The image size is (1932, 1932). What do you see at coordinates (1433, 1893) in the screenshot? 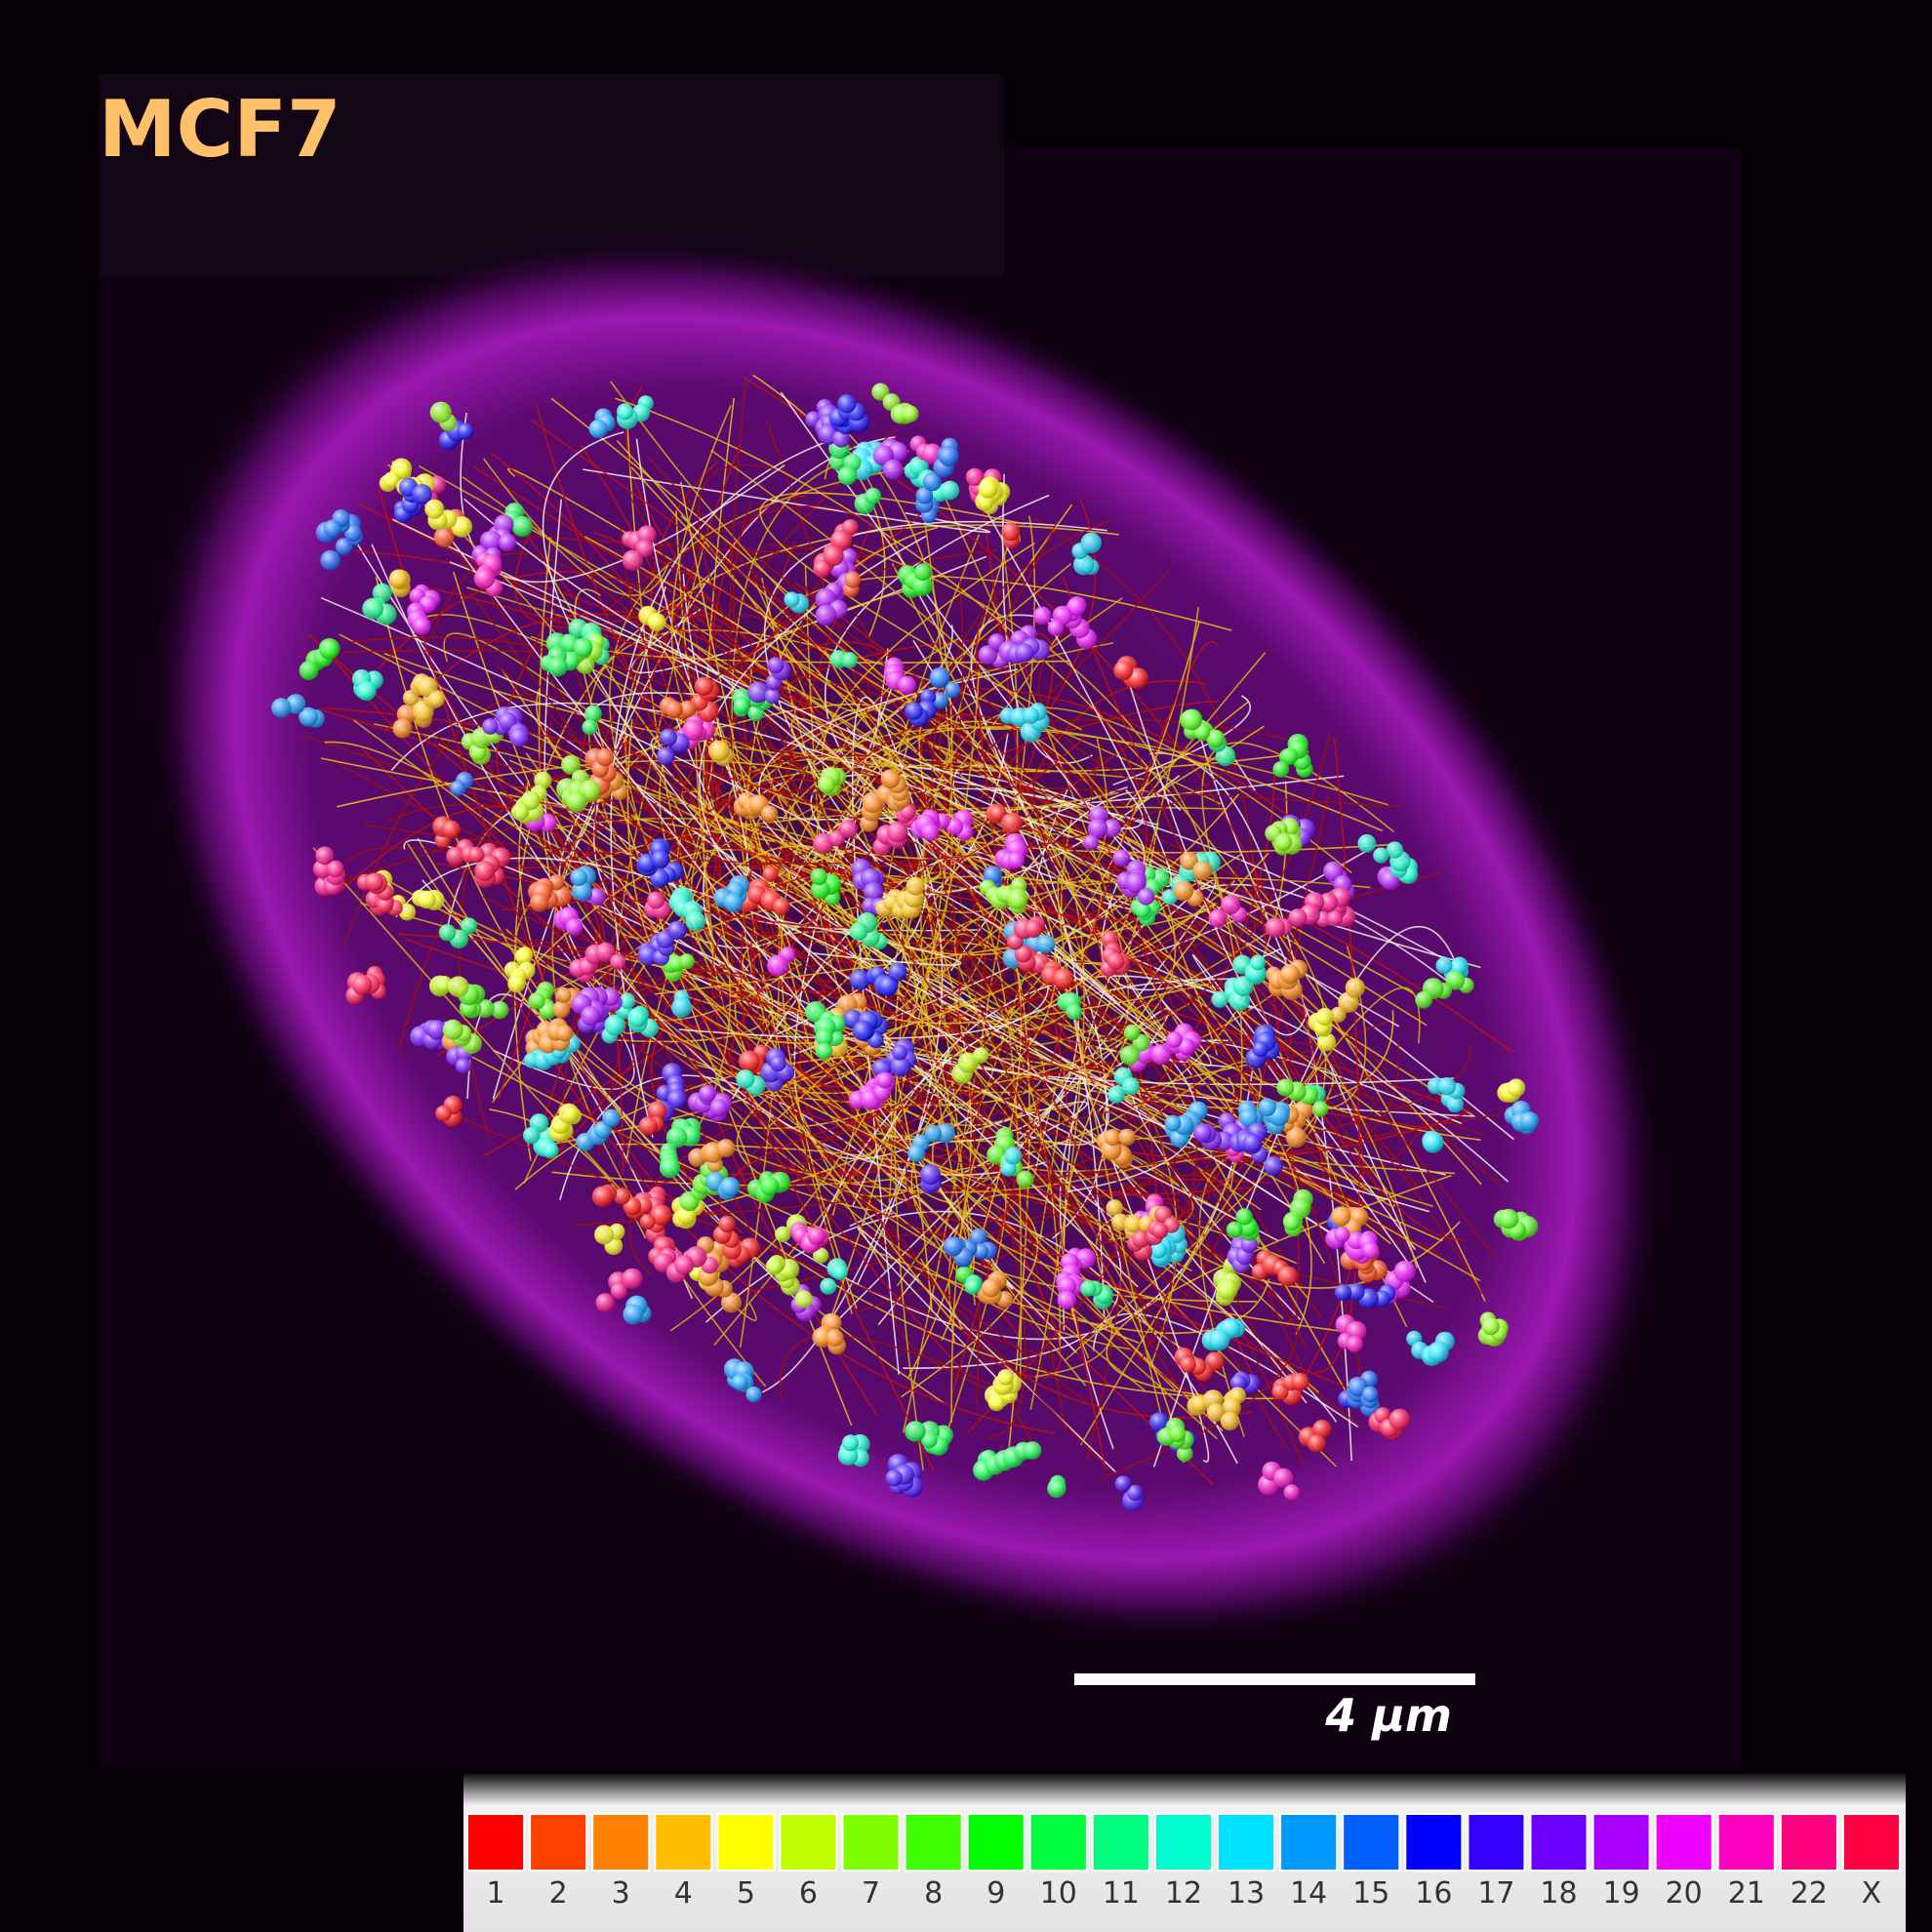
I see `legend-label: 16` at bounding box center [1433, 1893].